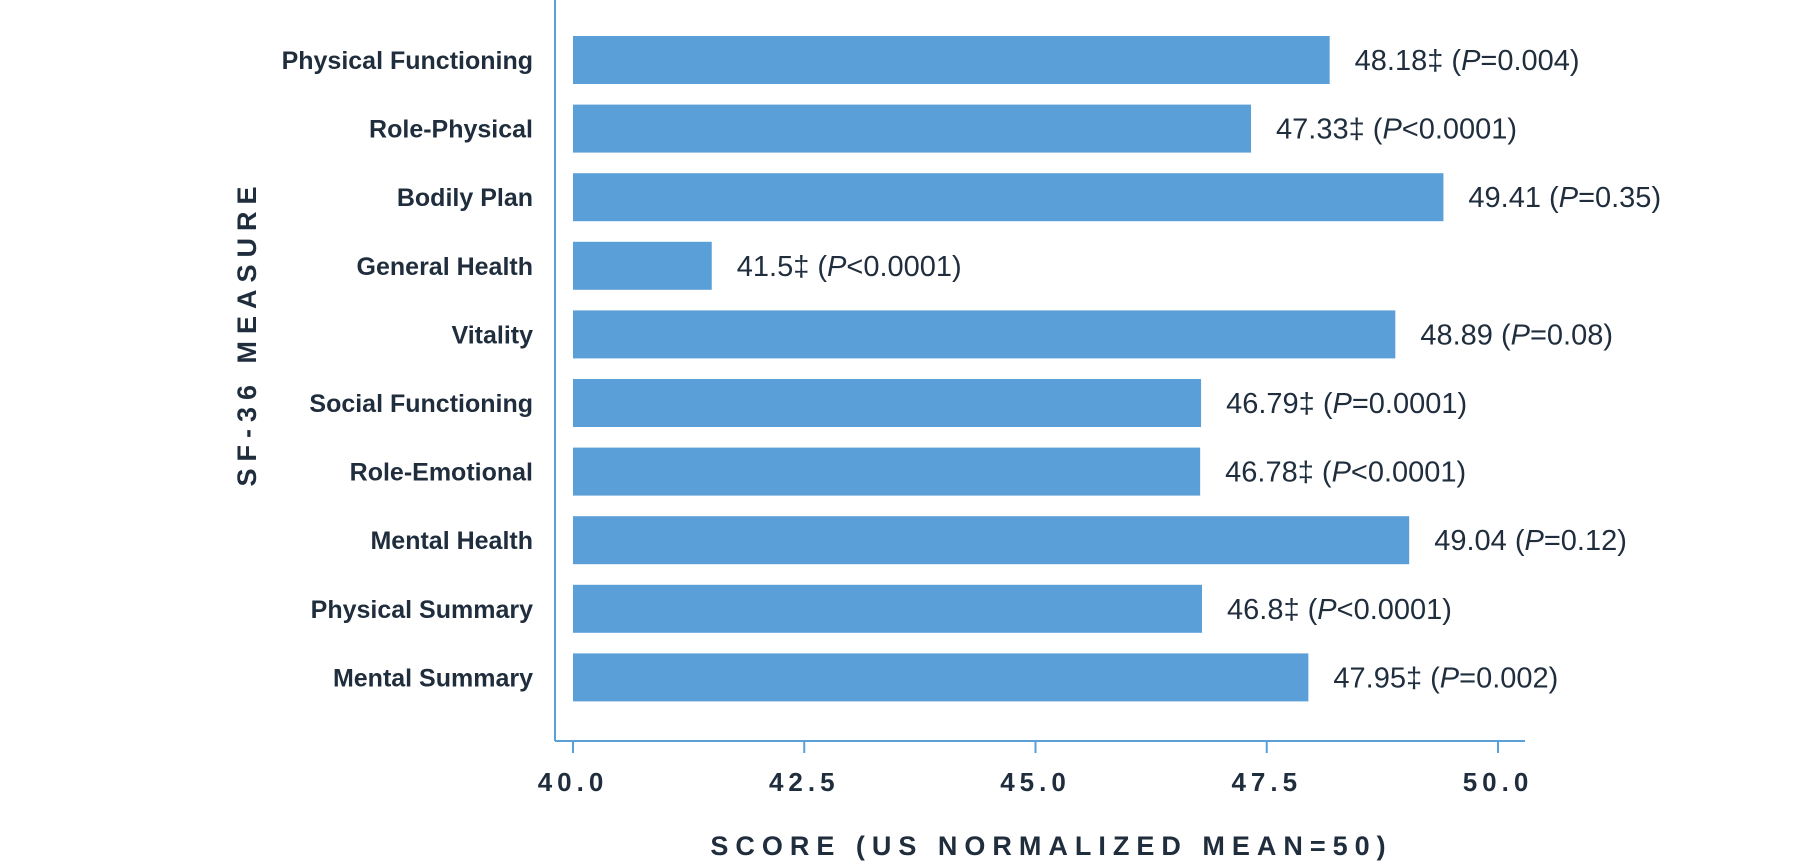  What do you see at coordinates (492, 335) in the screenshot?
I see `category-label: Vitality` at bounding box center [492, 335].